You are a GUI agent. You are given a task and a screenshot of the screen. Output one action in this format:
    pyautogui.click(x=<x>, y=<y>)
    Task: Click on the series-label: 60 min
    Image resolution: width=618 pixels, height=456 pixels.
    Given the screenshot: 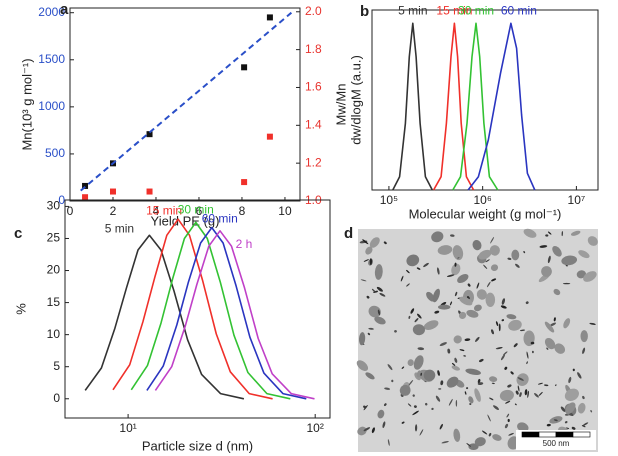 What is the action you would take?
    pyautogui.click(x=220, y=219)
    